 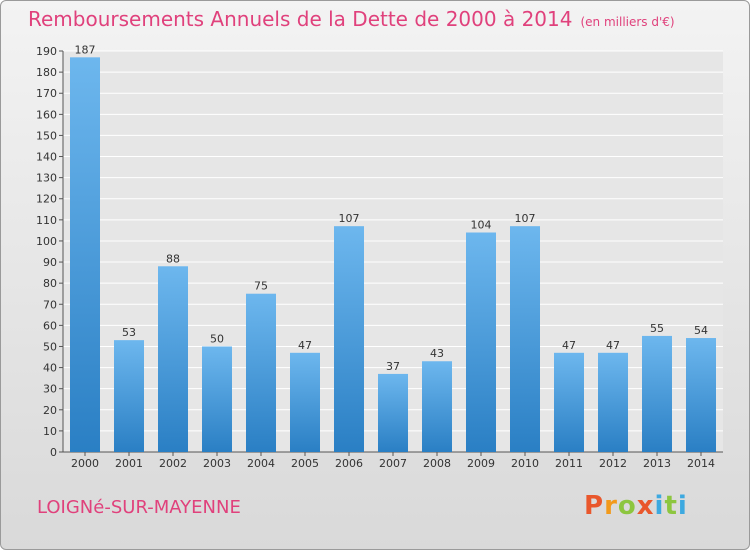 What do you see at coordinates (594, 506) in the screenshot?
I see `logo-letter: P` at bounding box center [594, 506].